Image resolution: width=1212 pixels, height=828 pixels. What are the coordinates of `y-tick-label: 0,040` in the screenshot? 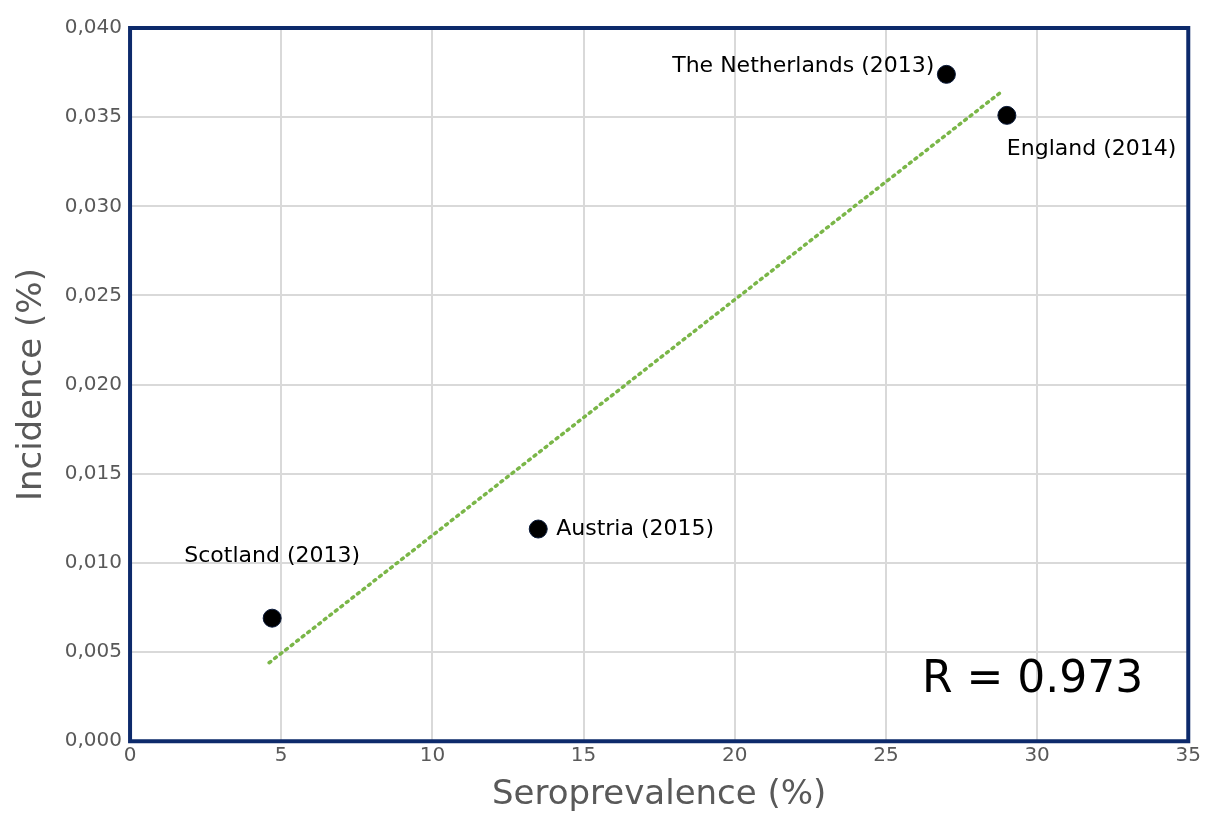 It's located at (93, 26).